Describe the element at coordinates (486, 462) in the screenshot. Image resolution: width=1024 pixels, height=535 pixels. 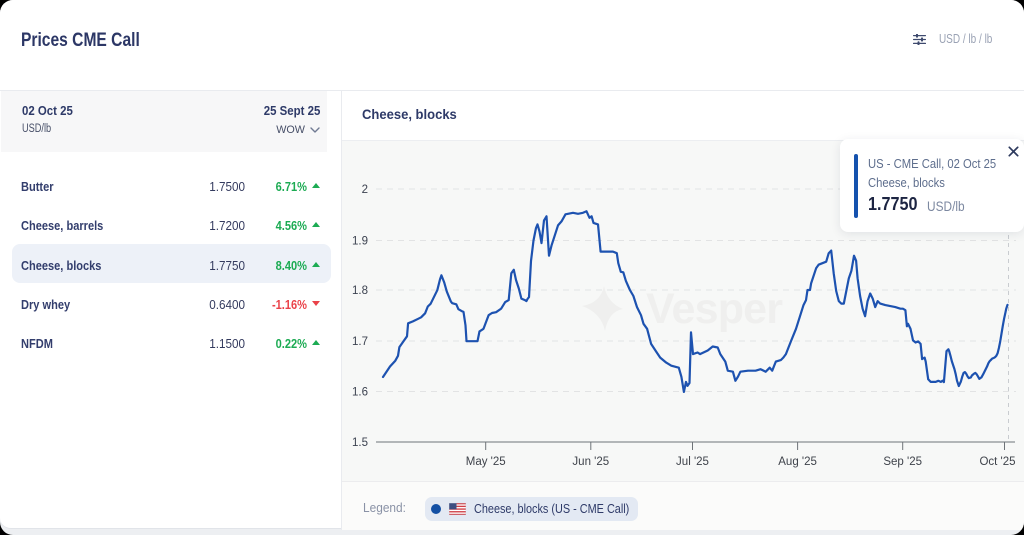
I see `svg-text: May '25` at that location.